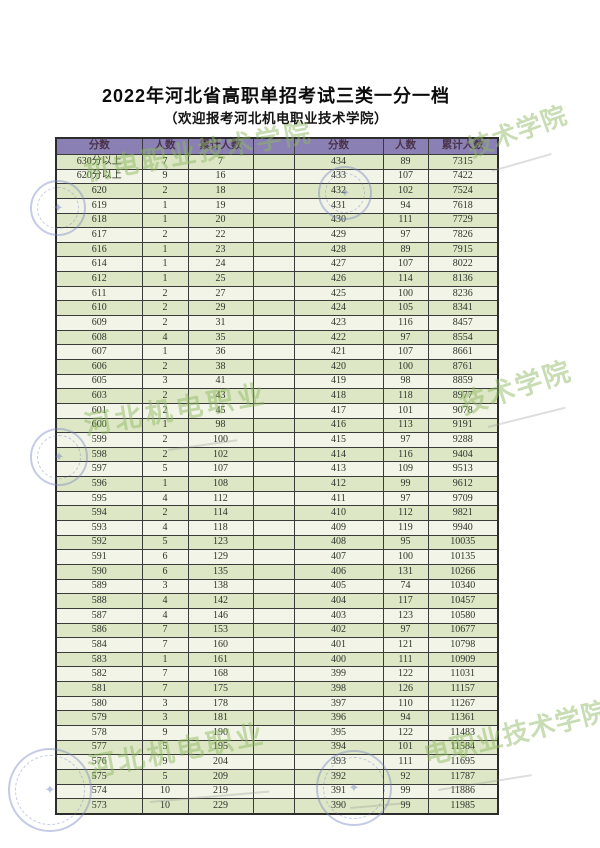 The image size is (600, 848). Describe the element at coordinates (463, 571) in the screenshot. I see `cell-cumulative: 10266` at that location.